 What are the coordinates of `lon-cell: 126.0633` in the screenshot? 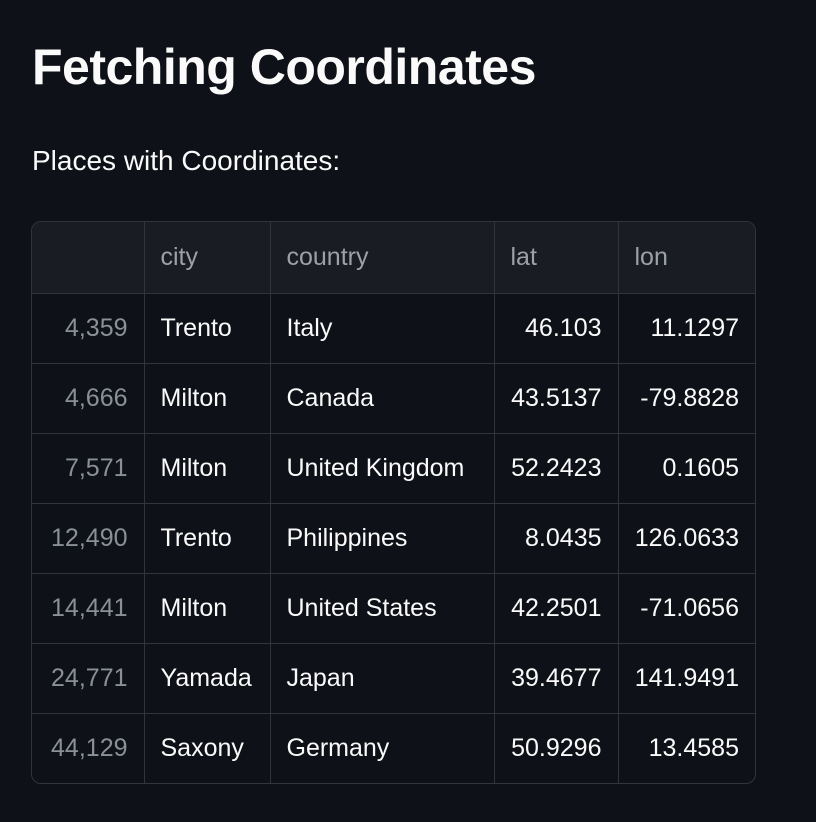 It's located at (686, 538).